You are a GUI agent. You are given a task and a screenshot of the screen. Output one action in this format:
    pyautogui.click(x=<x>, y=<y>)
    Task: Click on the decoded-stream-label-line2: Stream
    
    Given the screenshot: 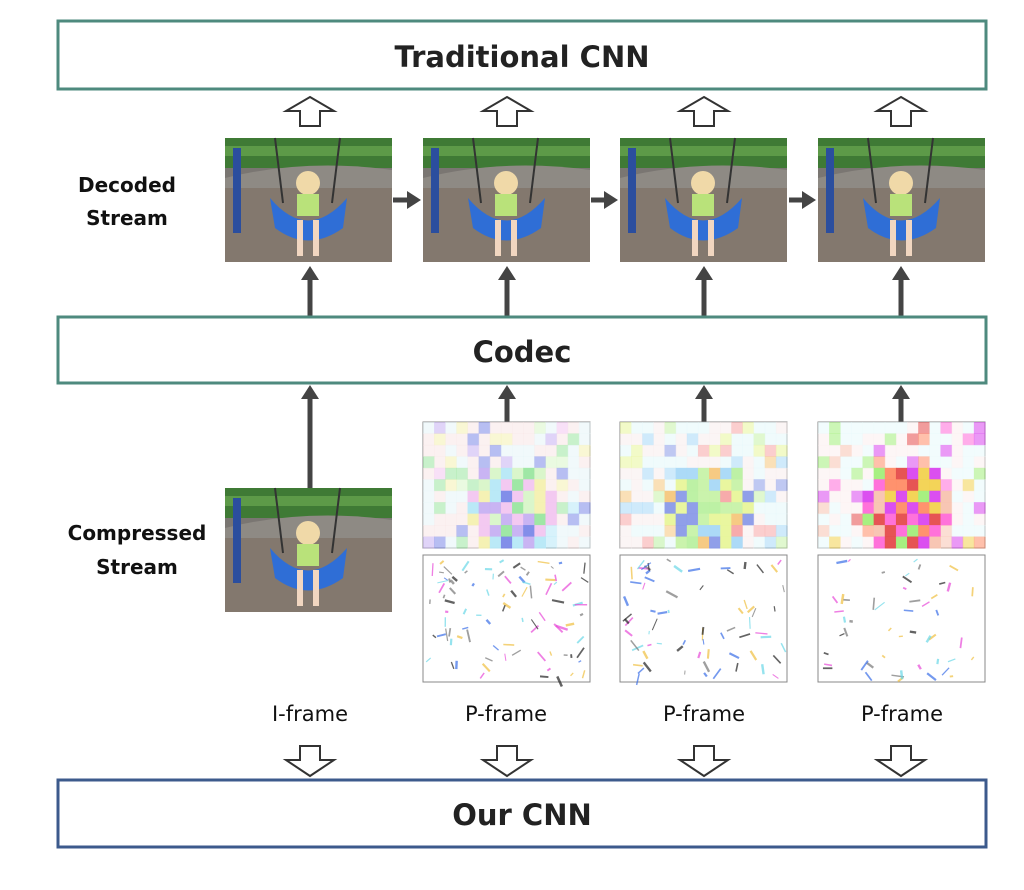 What is the action you would take?
    pyautogui.click(x=127, y=218)
    